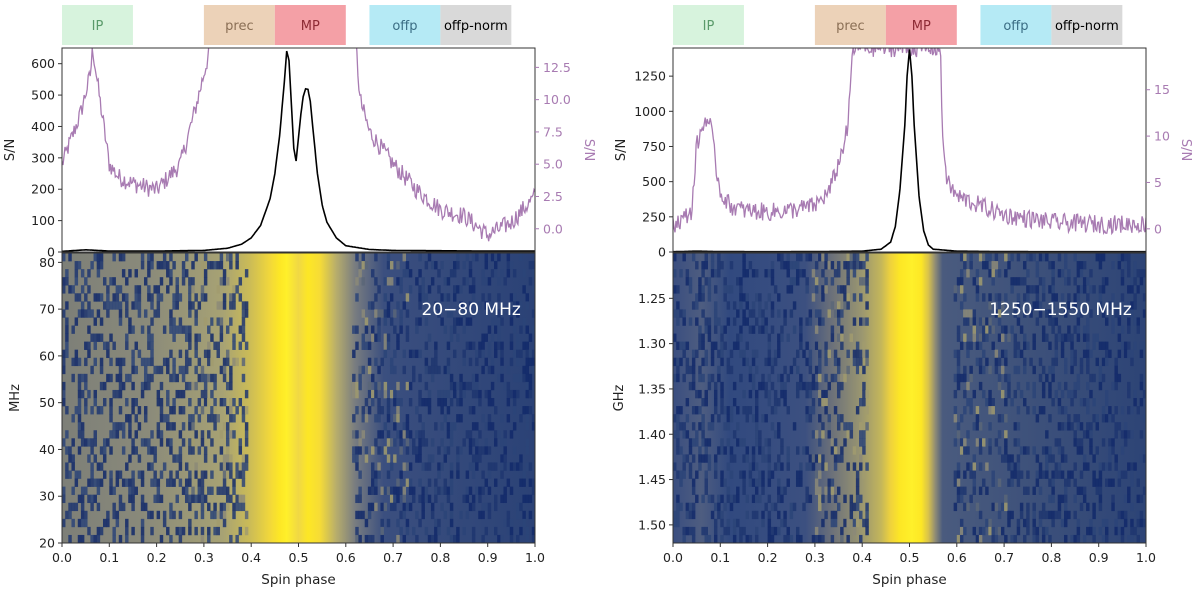  What do you see at coordinates (1185, 150) in the screenshot?
I see `y-right-axis-label: S/N` at bounding box center [1185, 150].